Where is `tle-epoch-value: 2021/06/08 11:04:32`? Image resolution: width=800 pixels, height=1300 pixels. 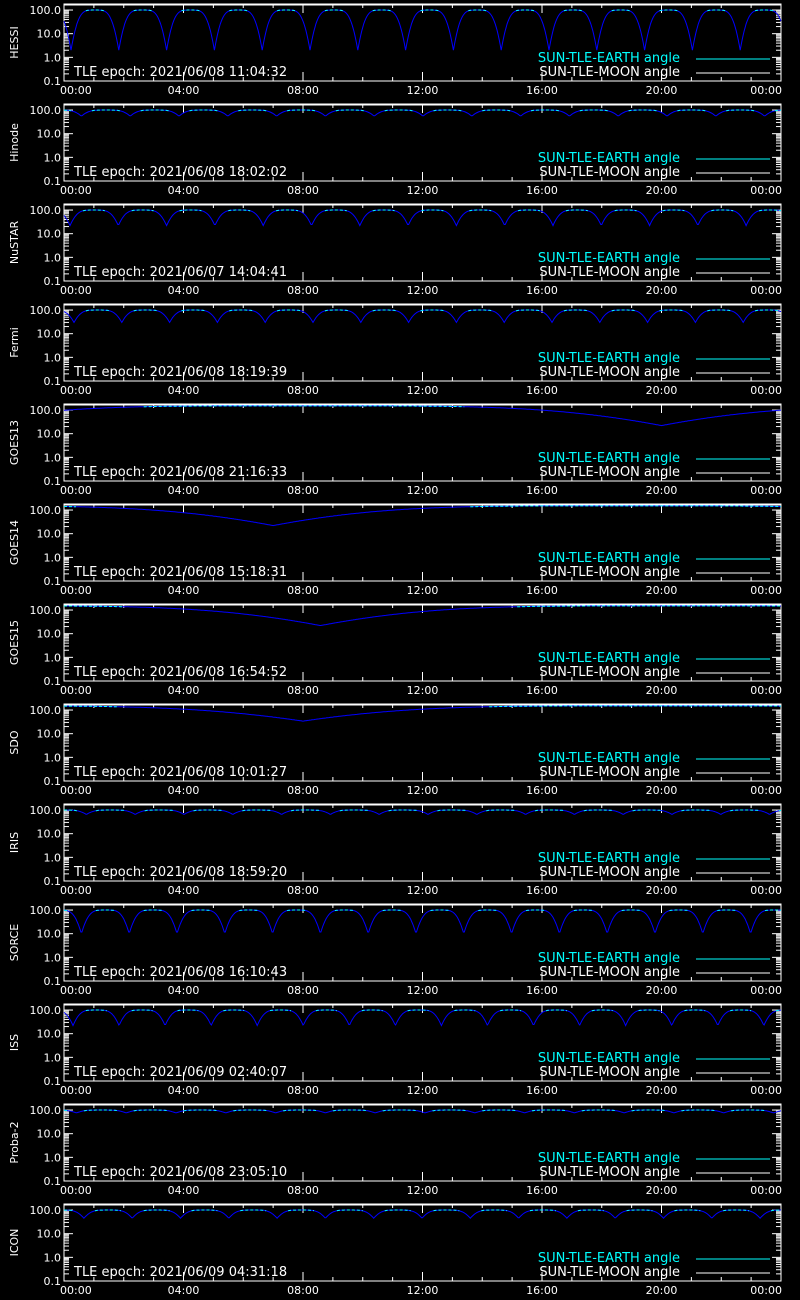
tle-epoch-value: 2021/06/08 11:04:32 is located at coordinates (218, 72).